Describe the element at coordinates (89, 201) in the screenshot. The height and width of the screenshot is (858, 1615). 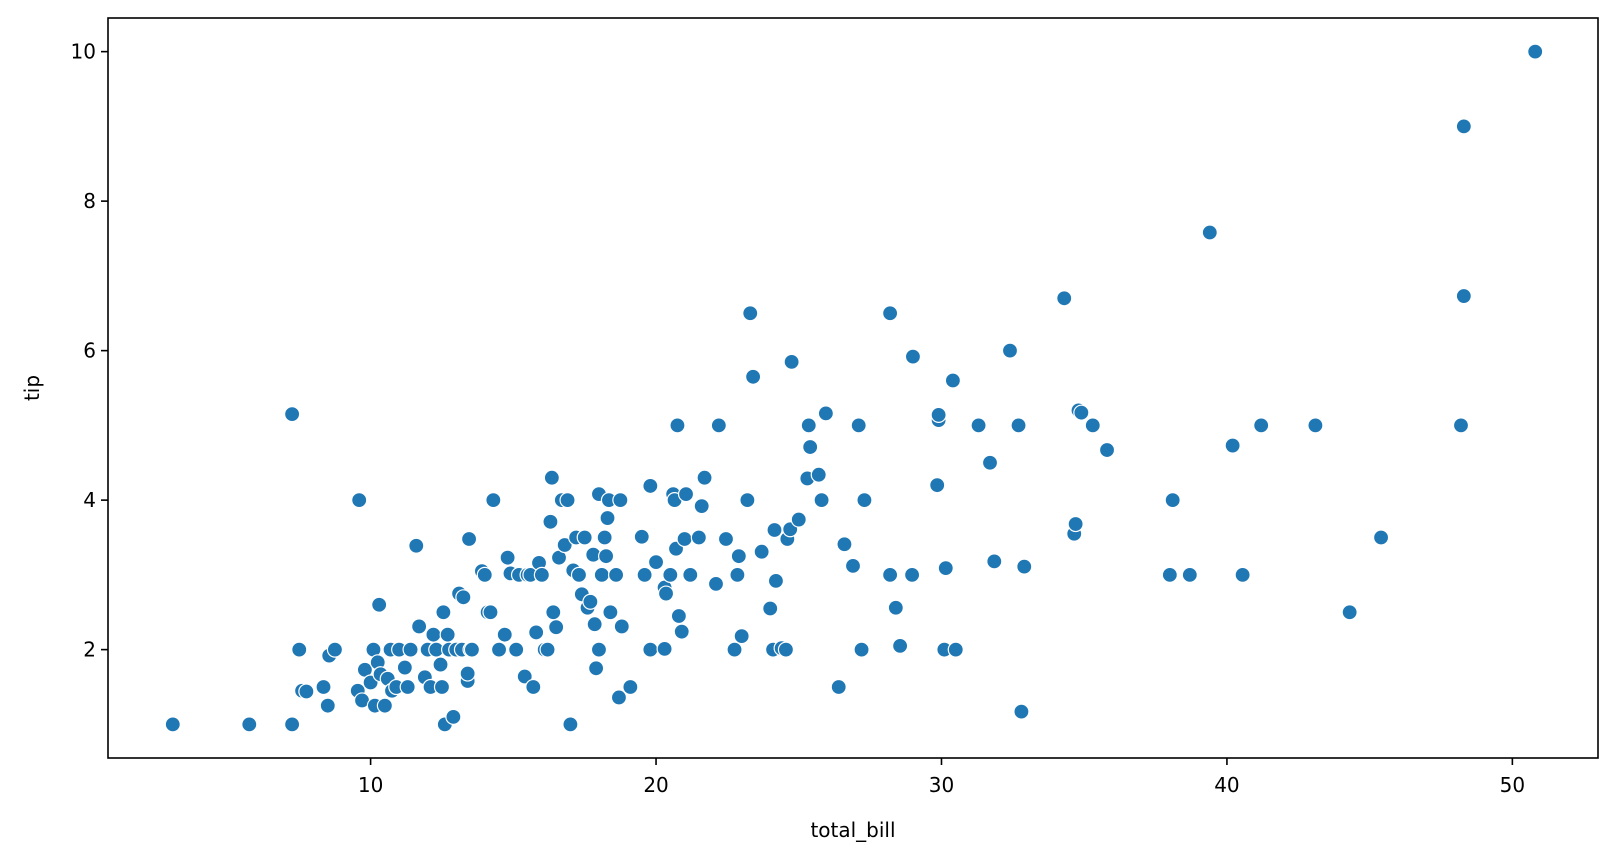
I see `y-tick-label: 8` at that location.